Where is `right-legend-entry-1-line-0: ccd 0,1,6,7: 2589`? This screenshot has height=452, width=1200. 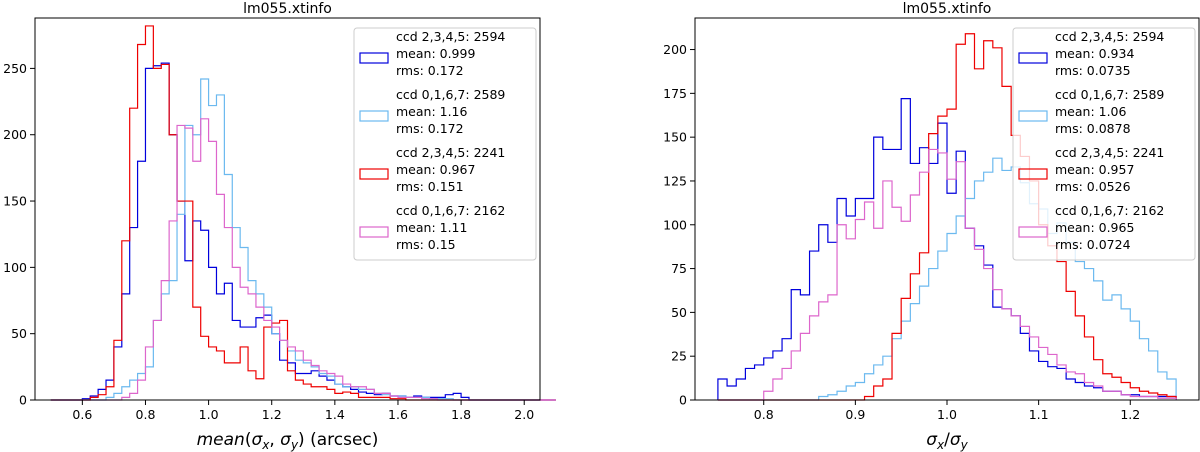 right-legend-entry-1-line-0: ccd 0,1,6,7: 2589 is located at coordinates (1109, 94).